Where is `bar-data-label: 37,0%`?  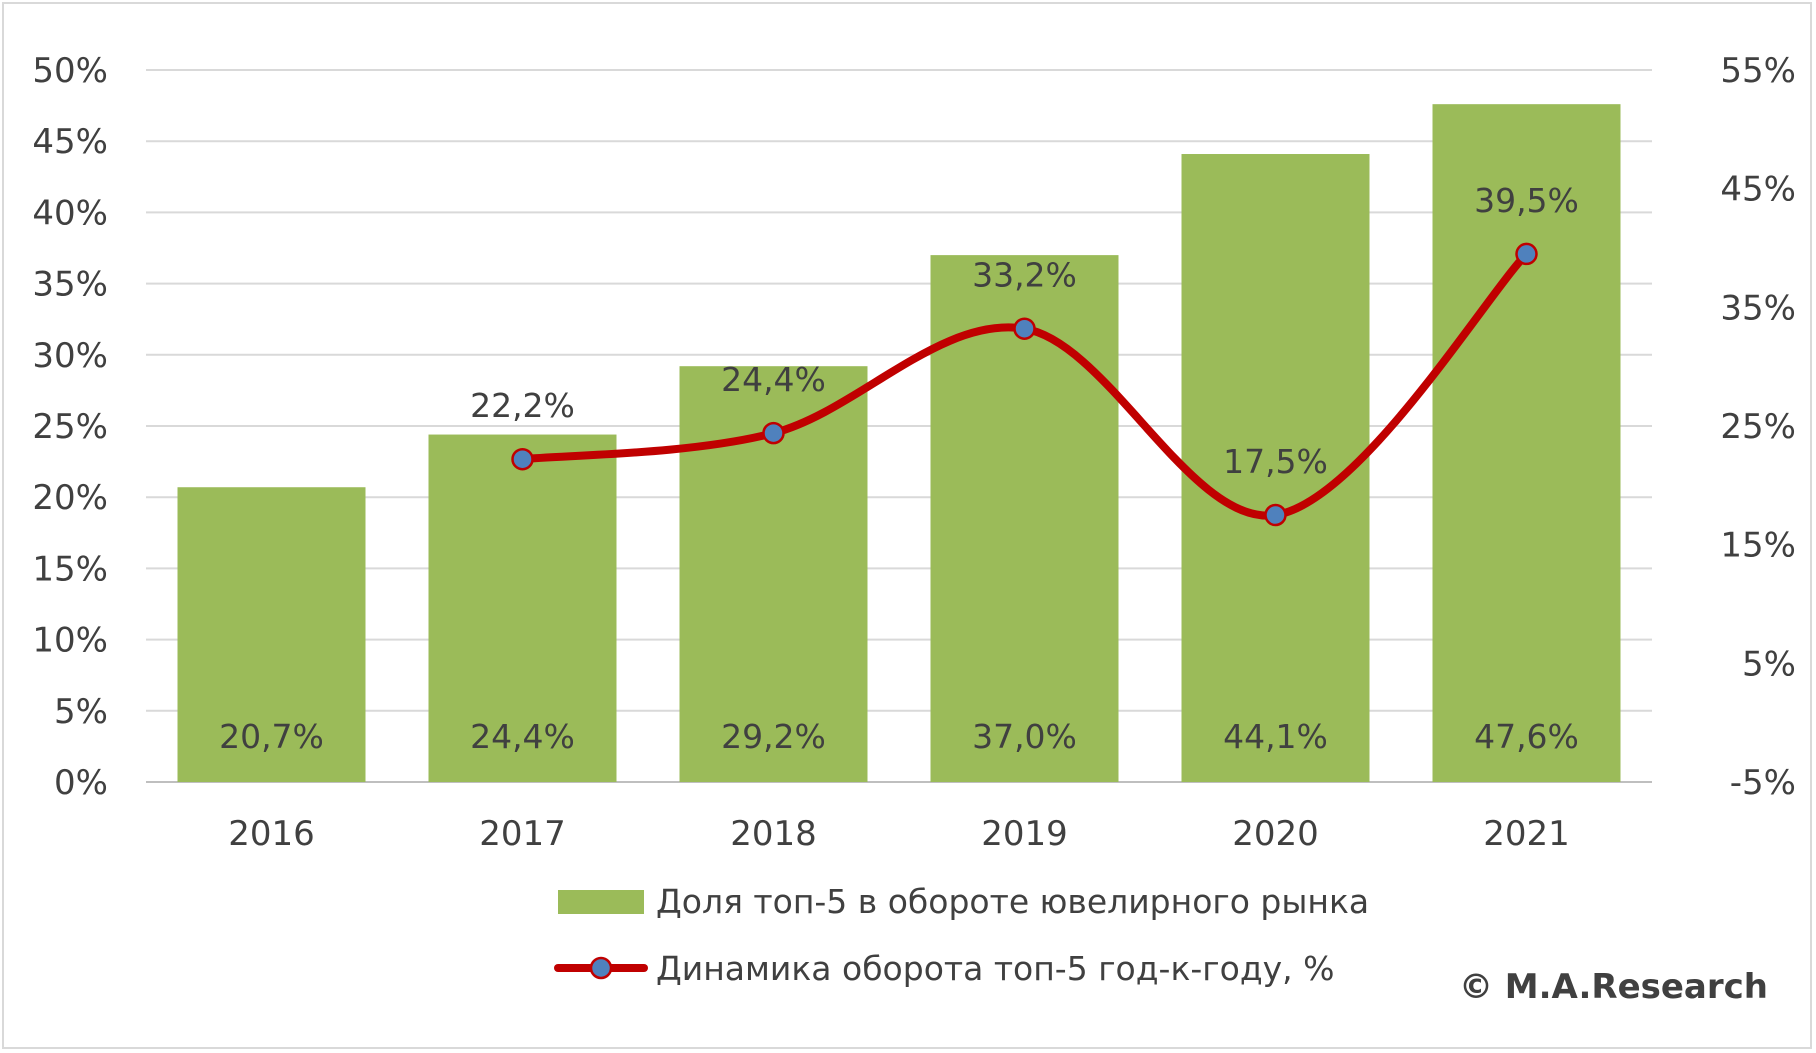
bar-data-label: 37,0% is located at coordinates (1024, 736).